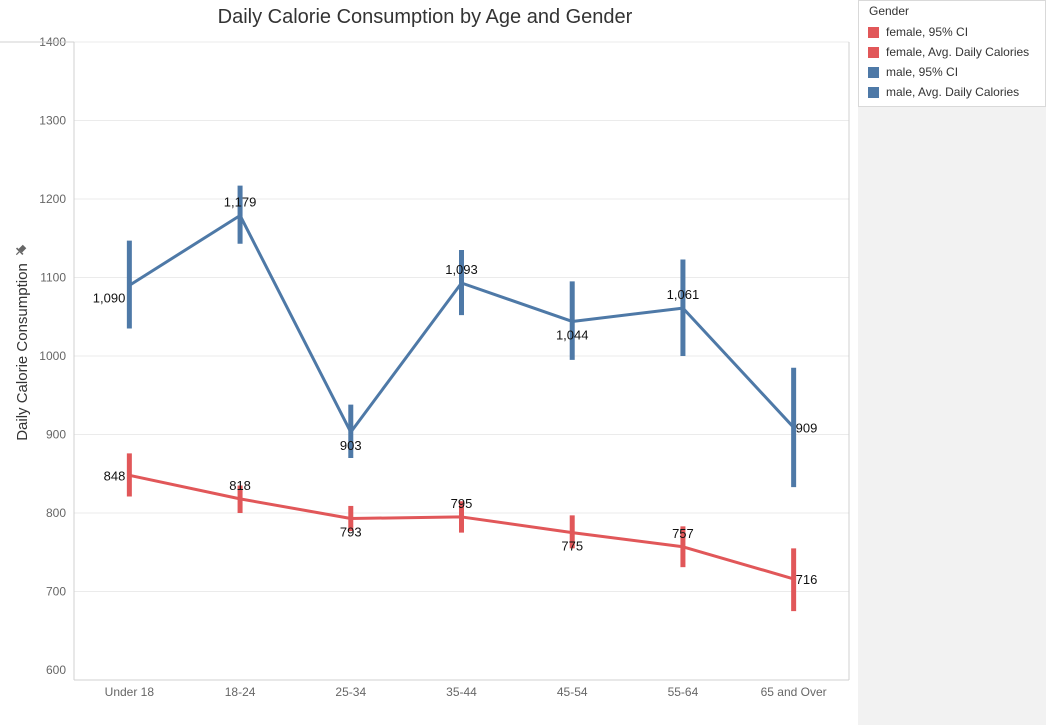 This screenshot has width=1046, height=725. What do you see at coordinates (462, 527) in the screenshot?
I see `series-line` at bounding box center [462, 527].